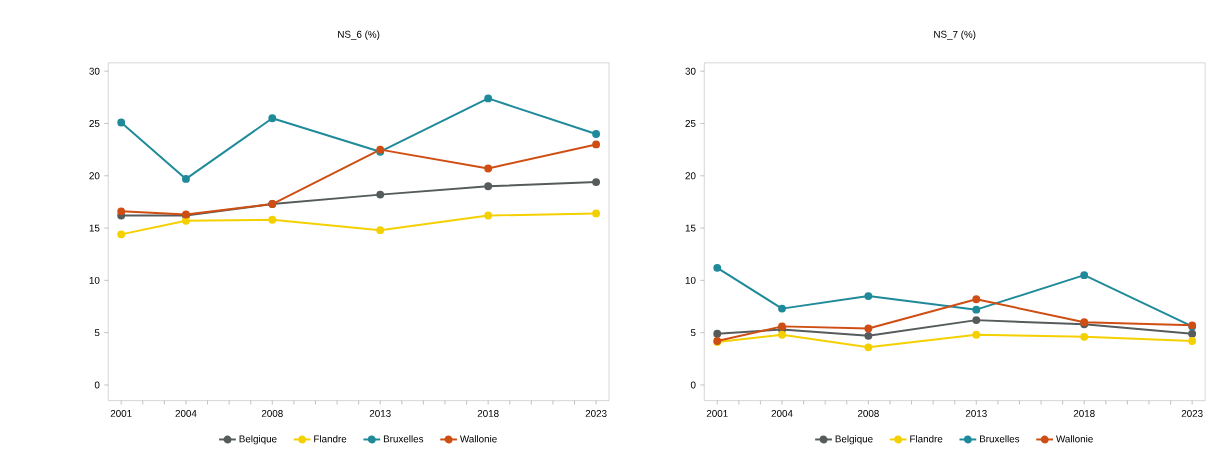 This screenshot has height=473, width=1211. I want to click on chart-title: NS_7 (%), so click(955, 35).